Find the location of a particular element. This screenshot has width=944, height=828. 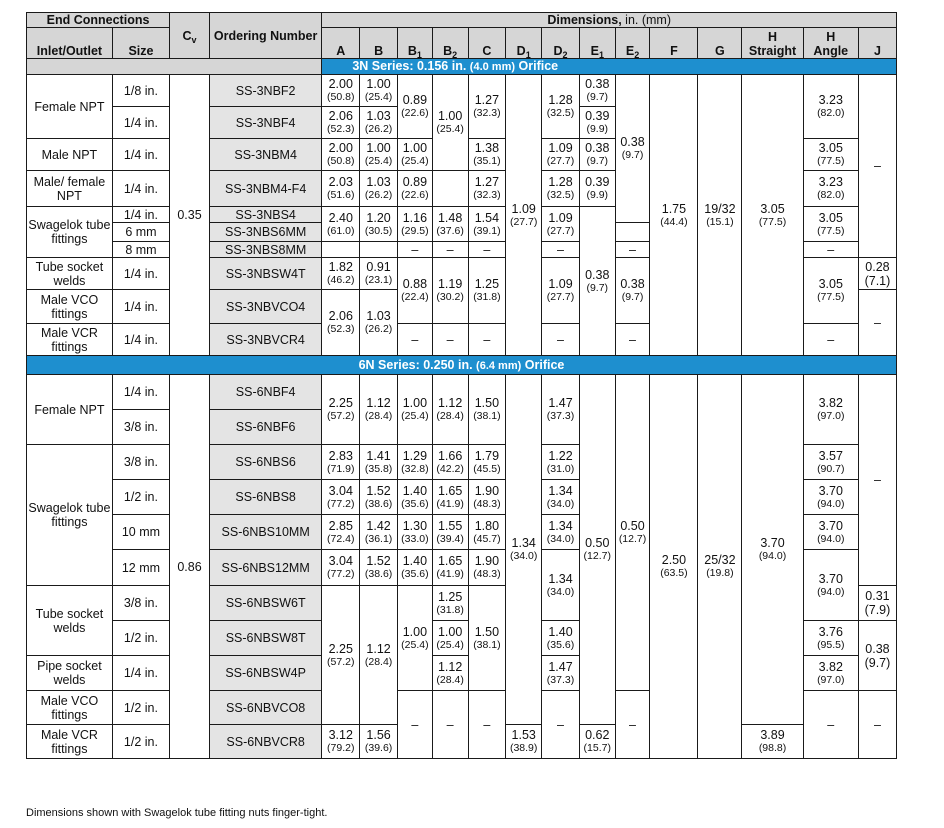

b2-value: 1.12 (28.4) is located at coordinates (450, 673).